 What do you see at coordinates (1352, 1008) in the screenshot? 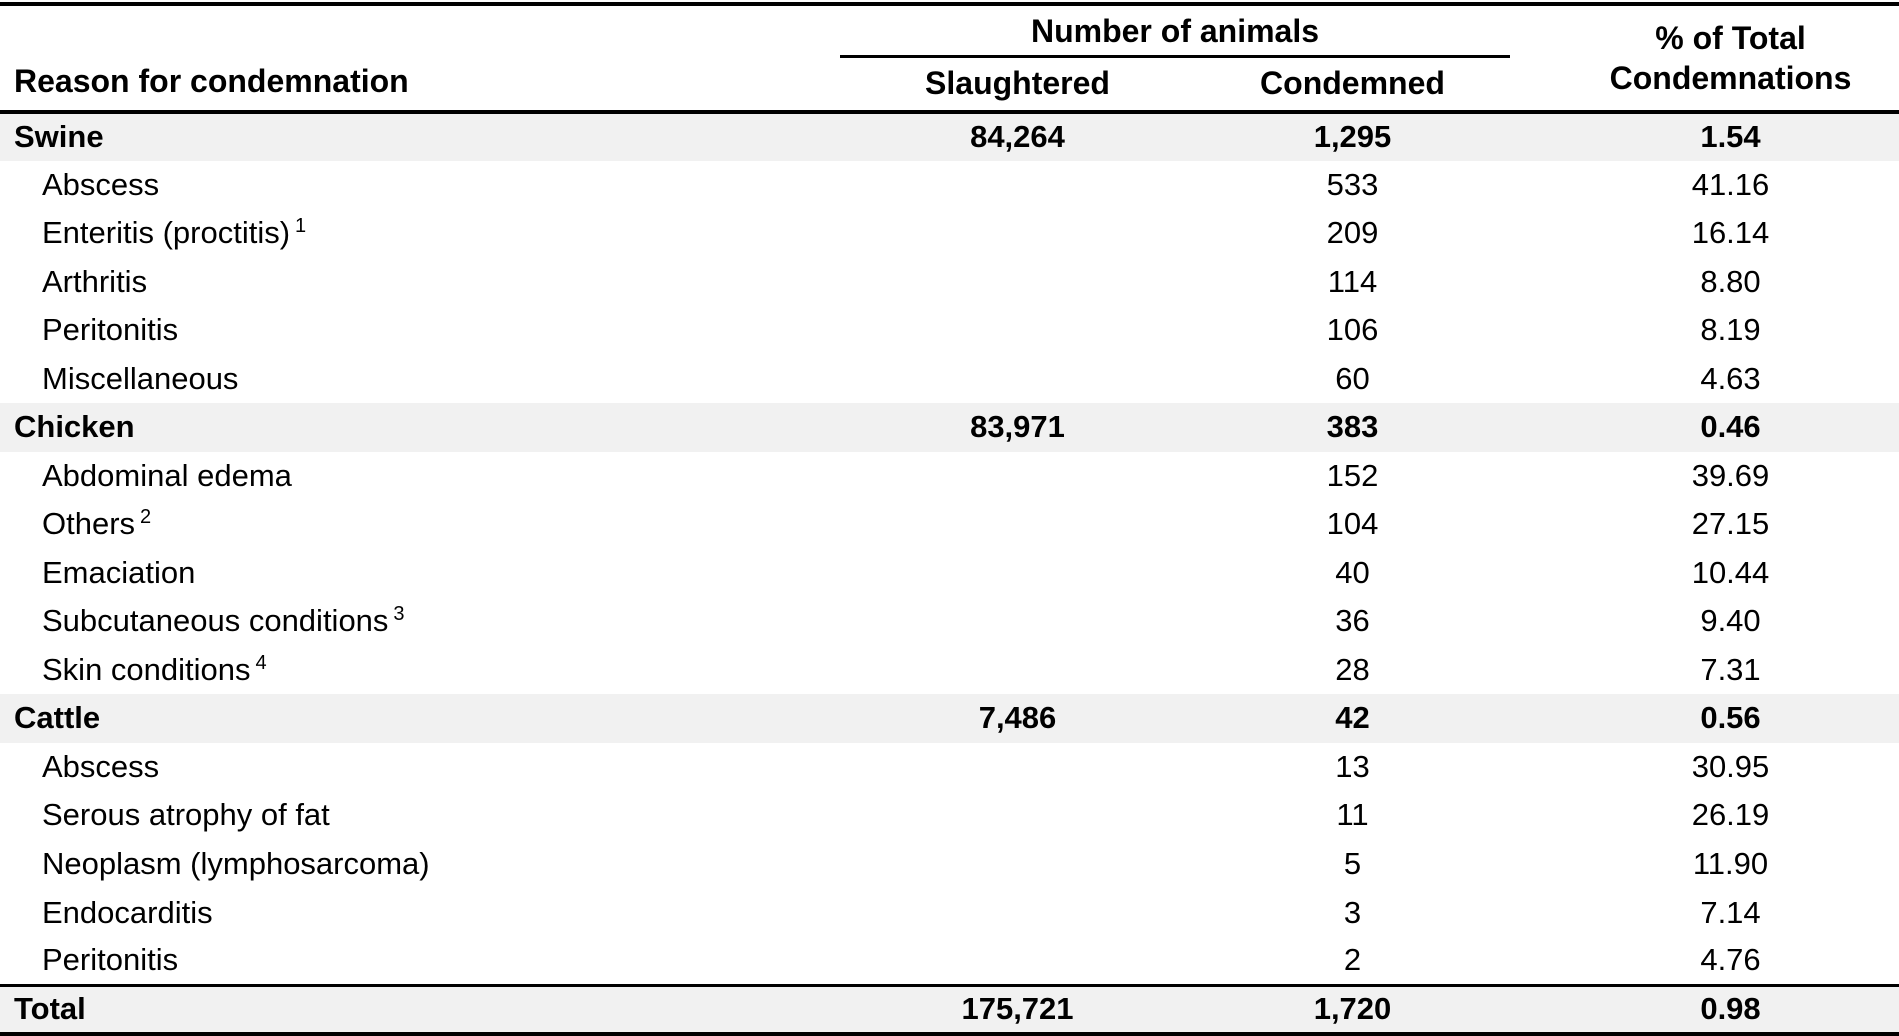
I see `condemned-cell: 1,720` at bounding box center [1352, 1008].